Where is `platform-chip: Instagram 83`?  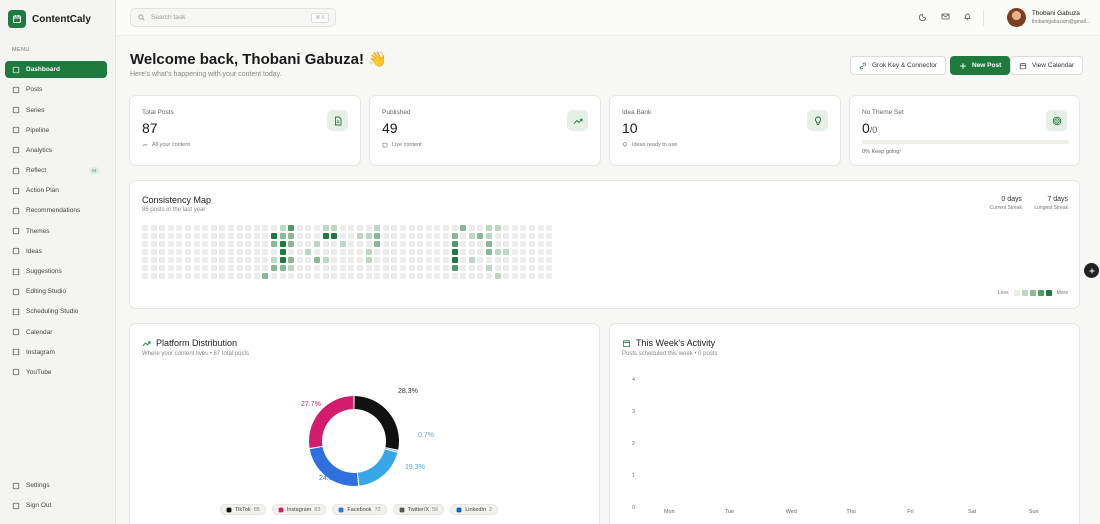 platform-chip: Instagram 83 is located at coordinates (299, 509).